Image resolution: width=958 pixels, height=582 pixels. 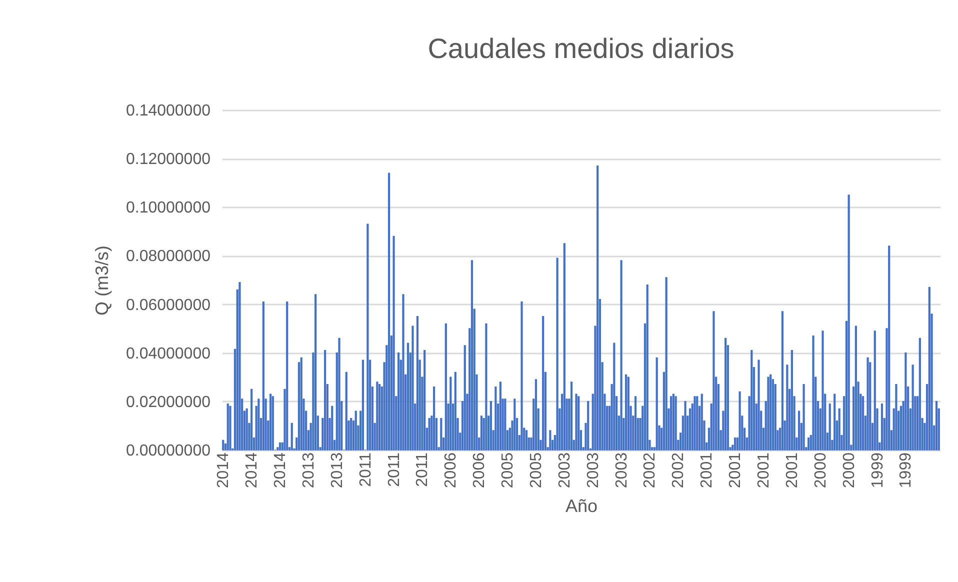 What do you see at coordinates (168, 402) in the screenshot?
I see `y-tick-label: 0.02000000` at bounding box center [168, 402].